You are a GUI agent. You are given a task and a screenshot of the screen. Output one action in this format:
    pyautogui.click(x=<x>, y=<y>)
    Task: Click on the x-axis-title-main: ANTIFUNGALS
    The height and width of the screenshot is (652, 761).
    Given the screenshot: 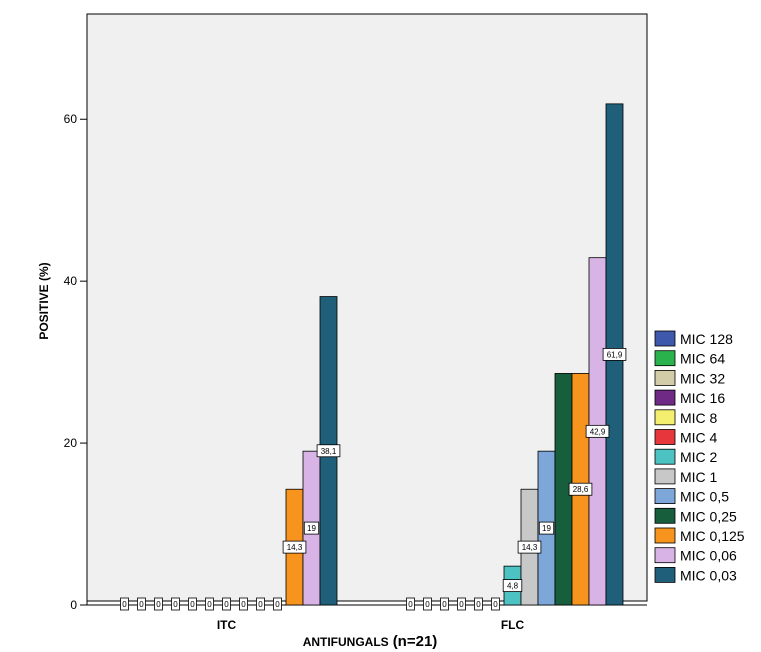 What is the action you would take?
    pyautogui.click(x=346, y=642)
    